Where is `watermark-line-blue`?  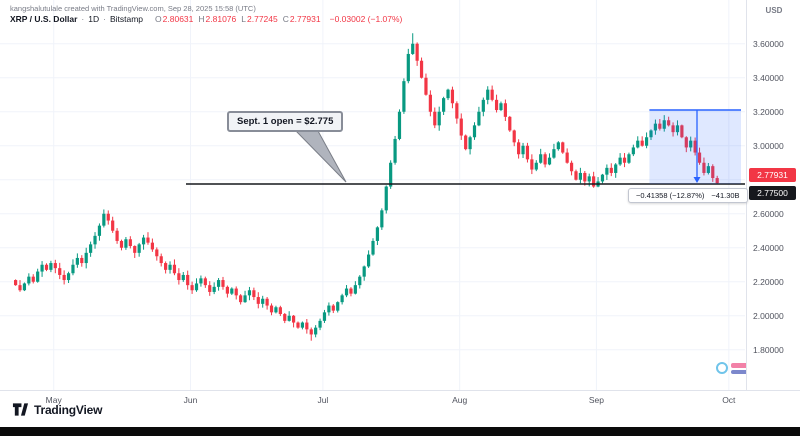 watermark-line-blue is located at coordinates (741, 371).